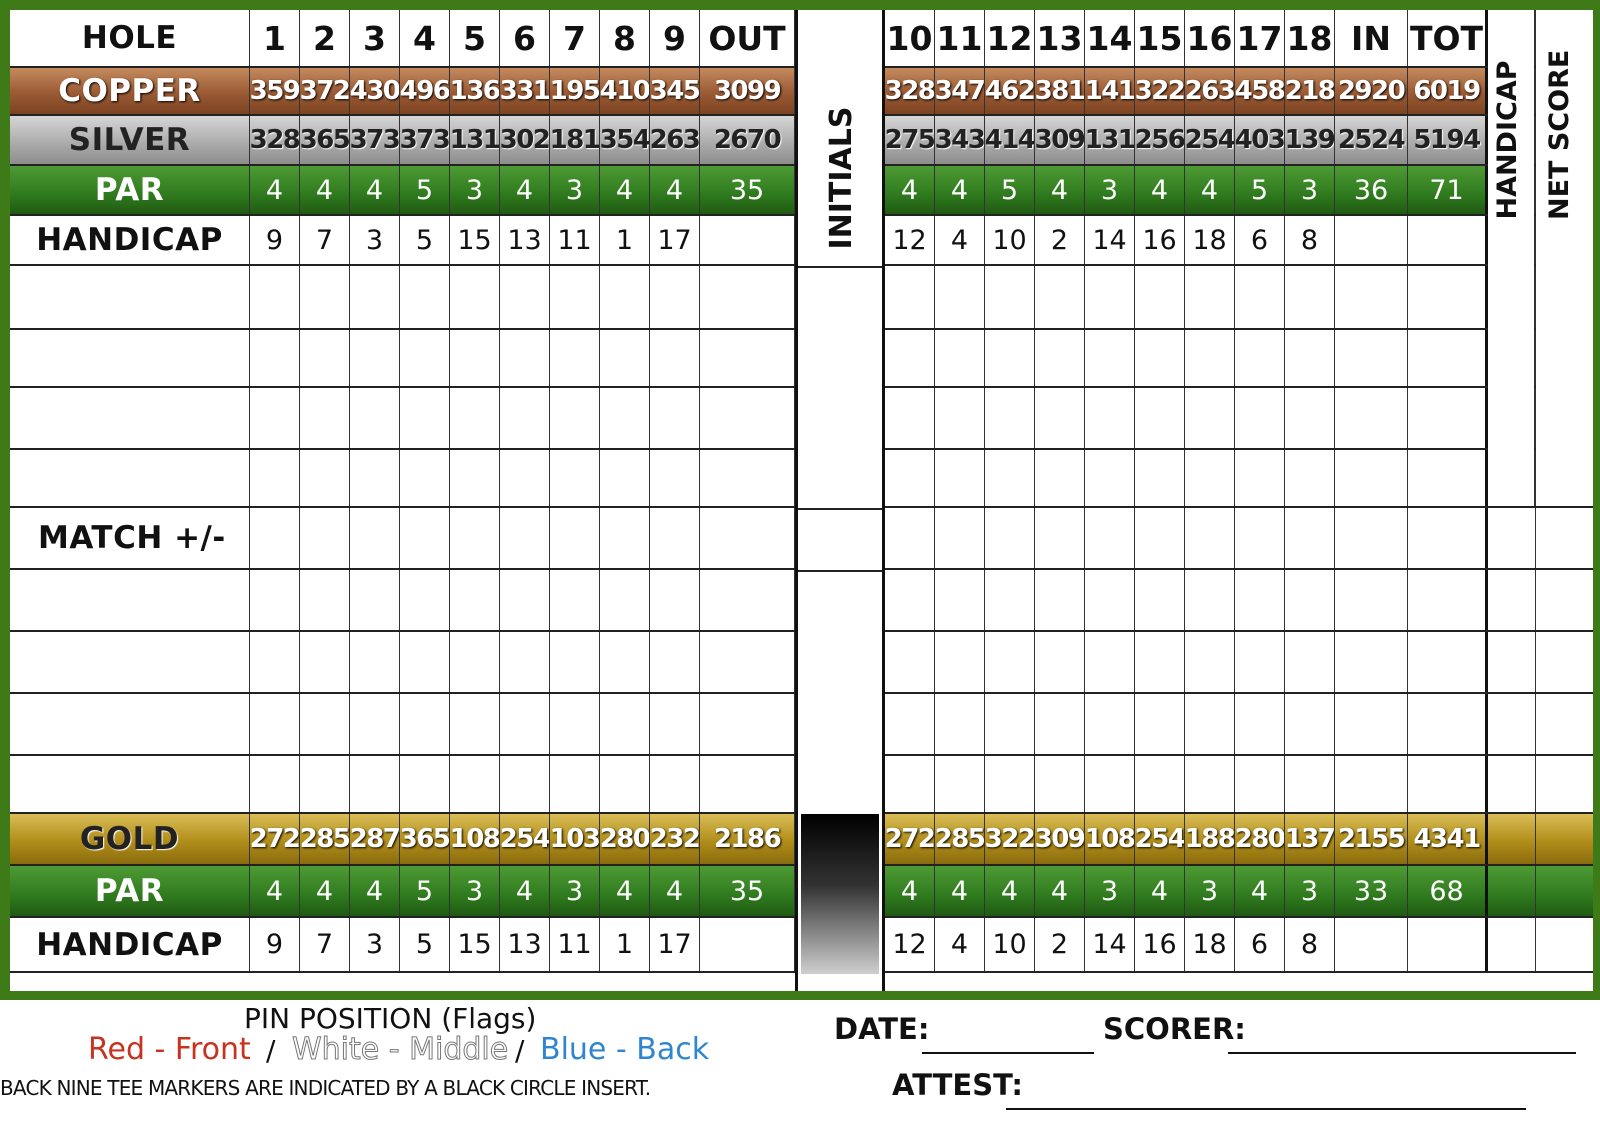  Describe the element at coordinates (1266, 1109) in the screenshot. I see `attest-line` at that location.